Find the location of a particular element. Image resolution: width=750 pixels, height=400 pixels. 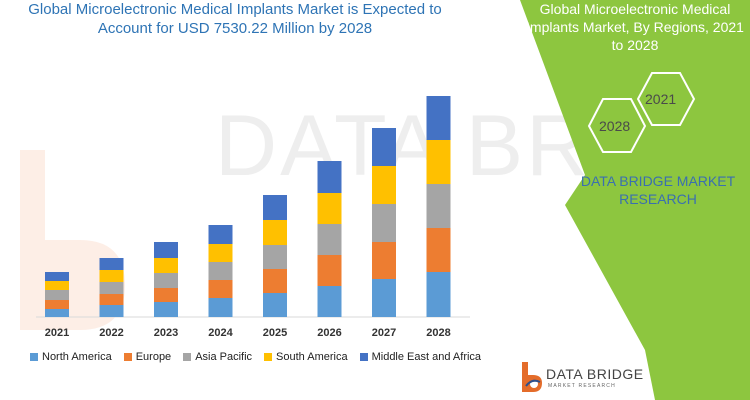

bar-segment-2027-europe is located at coordinates (384, 260).